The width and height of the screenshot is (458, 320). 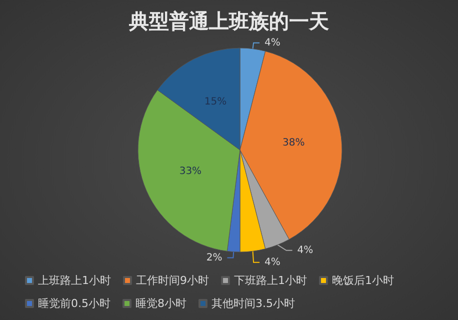 What do you see at coordinates (190, 171) in the screenshot?
I see `data-label: 33%` at bounding box center [190, 171].